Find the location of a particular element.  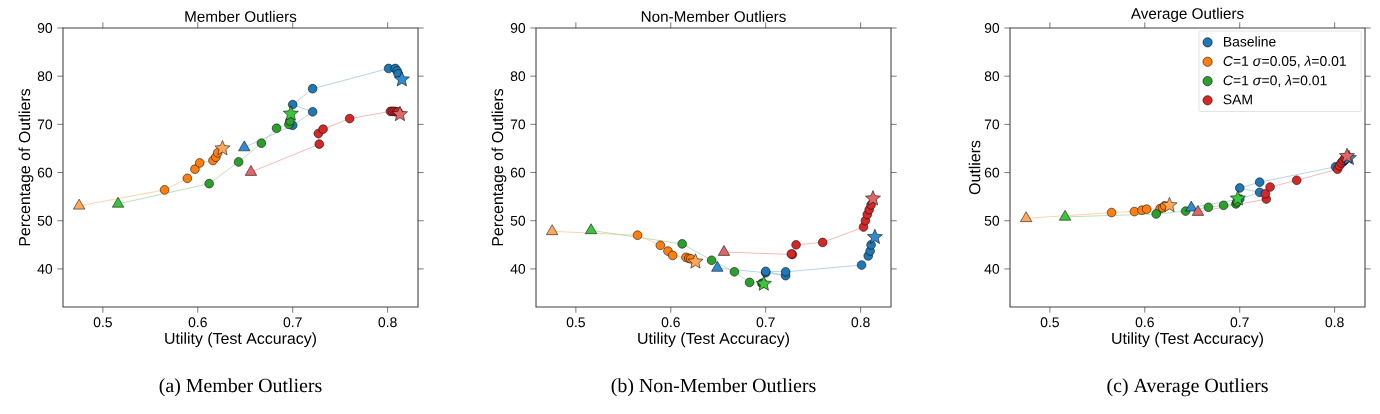

chart-title: Average Outliers is located at coordinates (1187, 14).